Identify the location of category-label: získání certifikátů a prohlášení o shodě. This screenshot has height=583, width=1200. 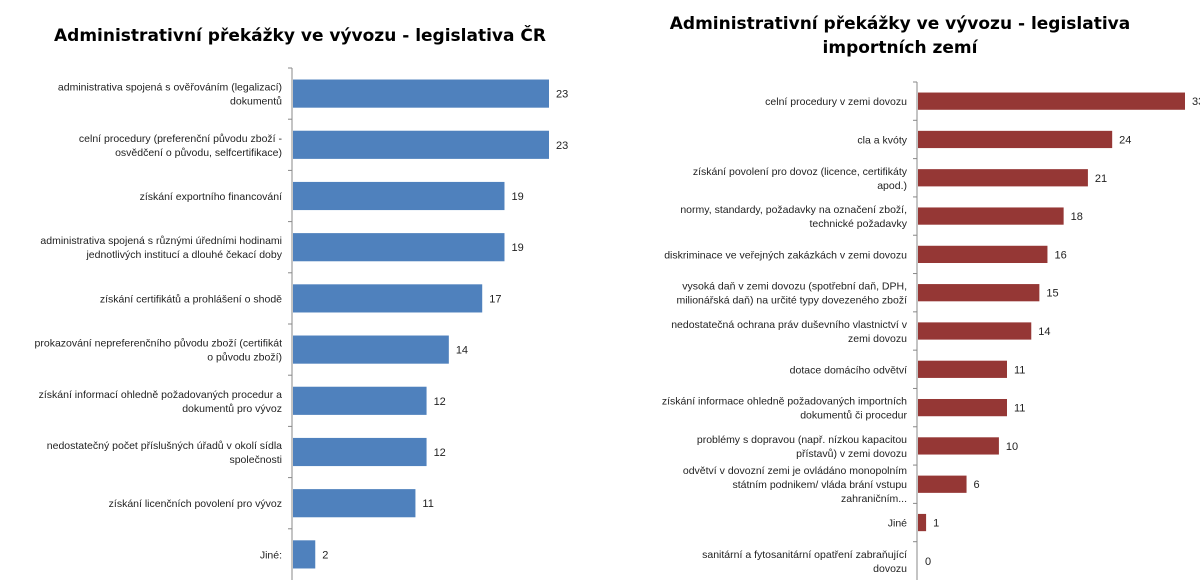
(191, 299).